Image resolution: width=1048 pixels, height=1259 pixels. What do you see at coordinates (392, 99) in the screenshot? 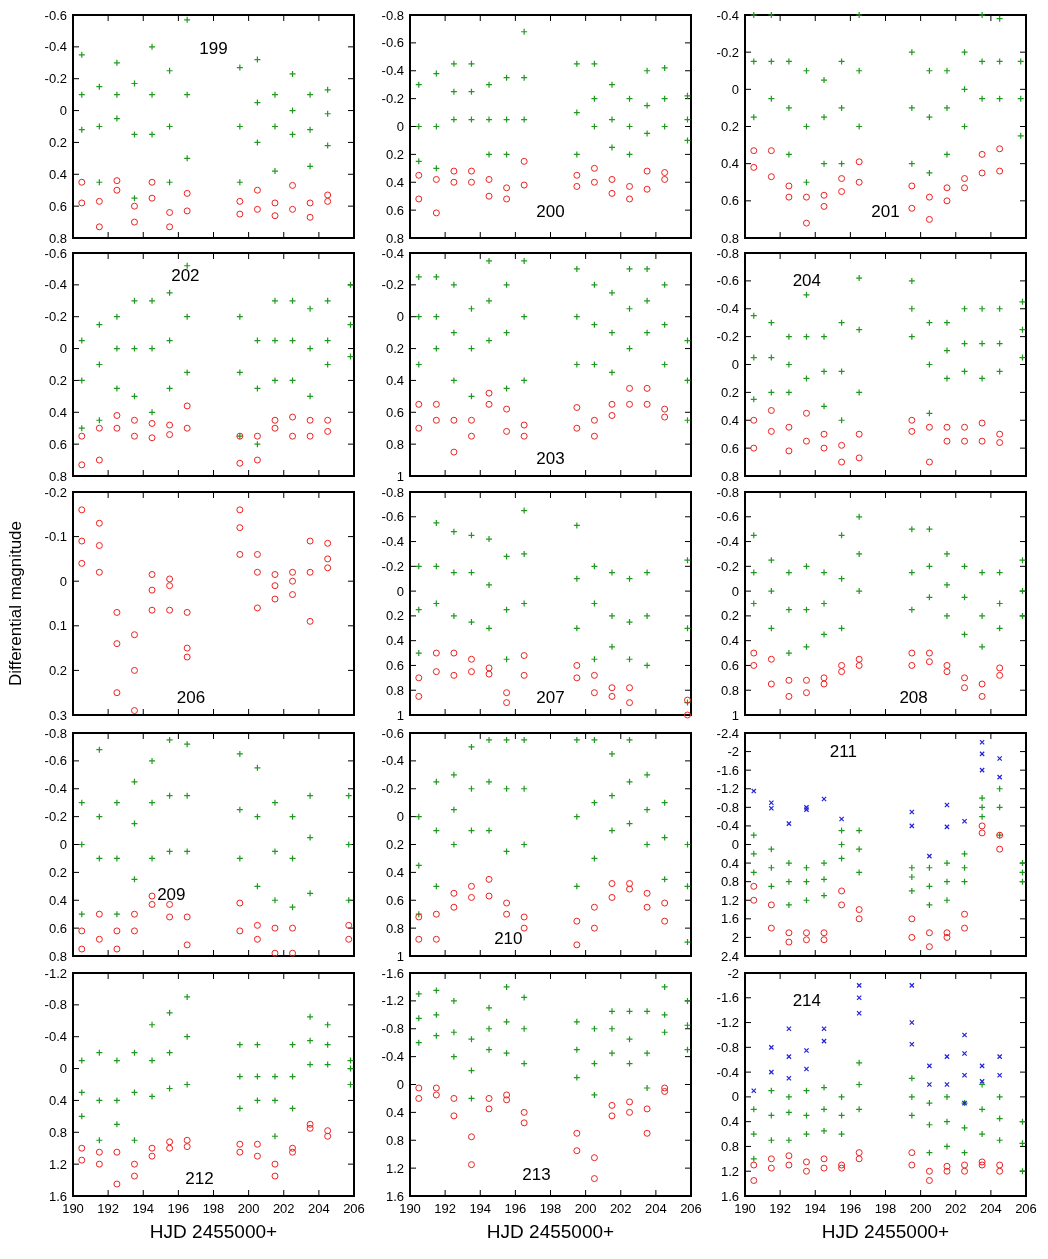
I see `y-tick-label: -0.2` at bounding box center [392, 99].